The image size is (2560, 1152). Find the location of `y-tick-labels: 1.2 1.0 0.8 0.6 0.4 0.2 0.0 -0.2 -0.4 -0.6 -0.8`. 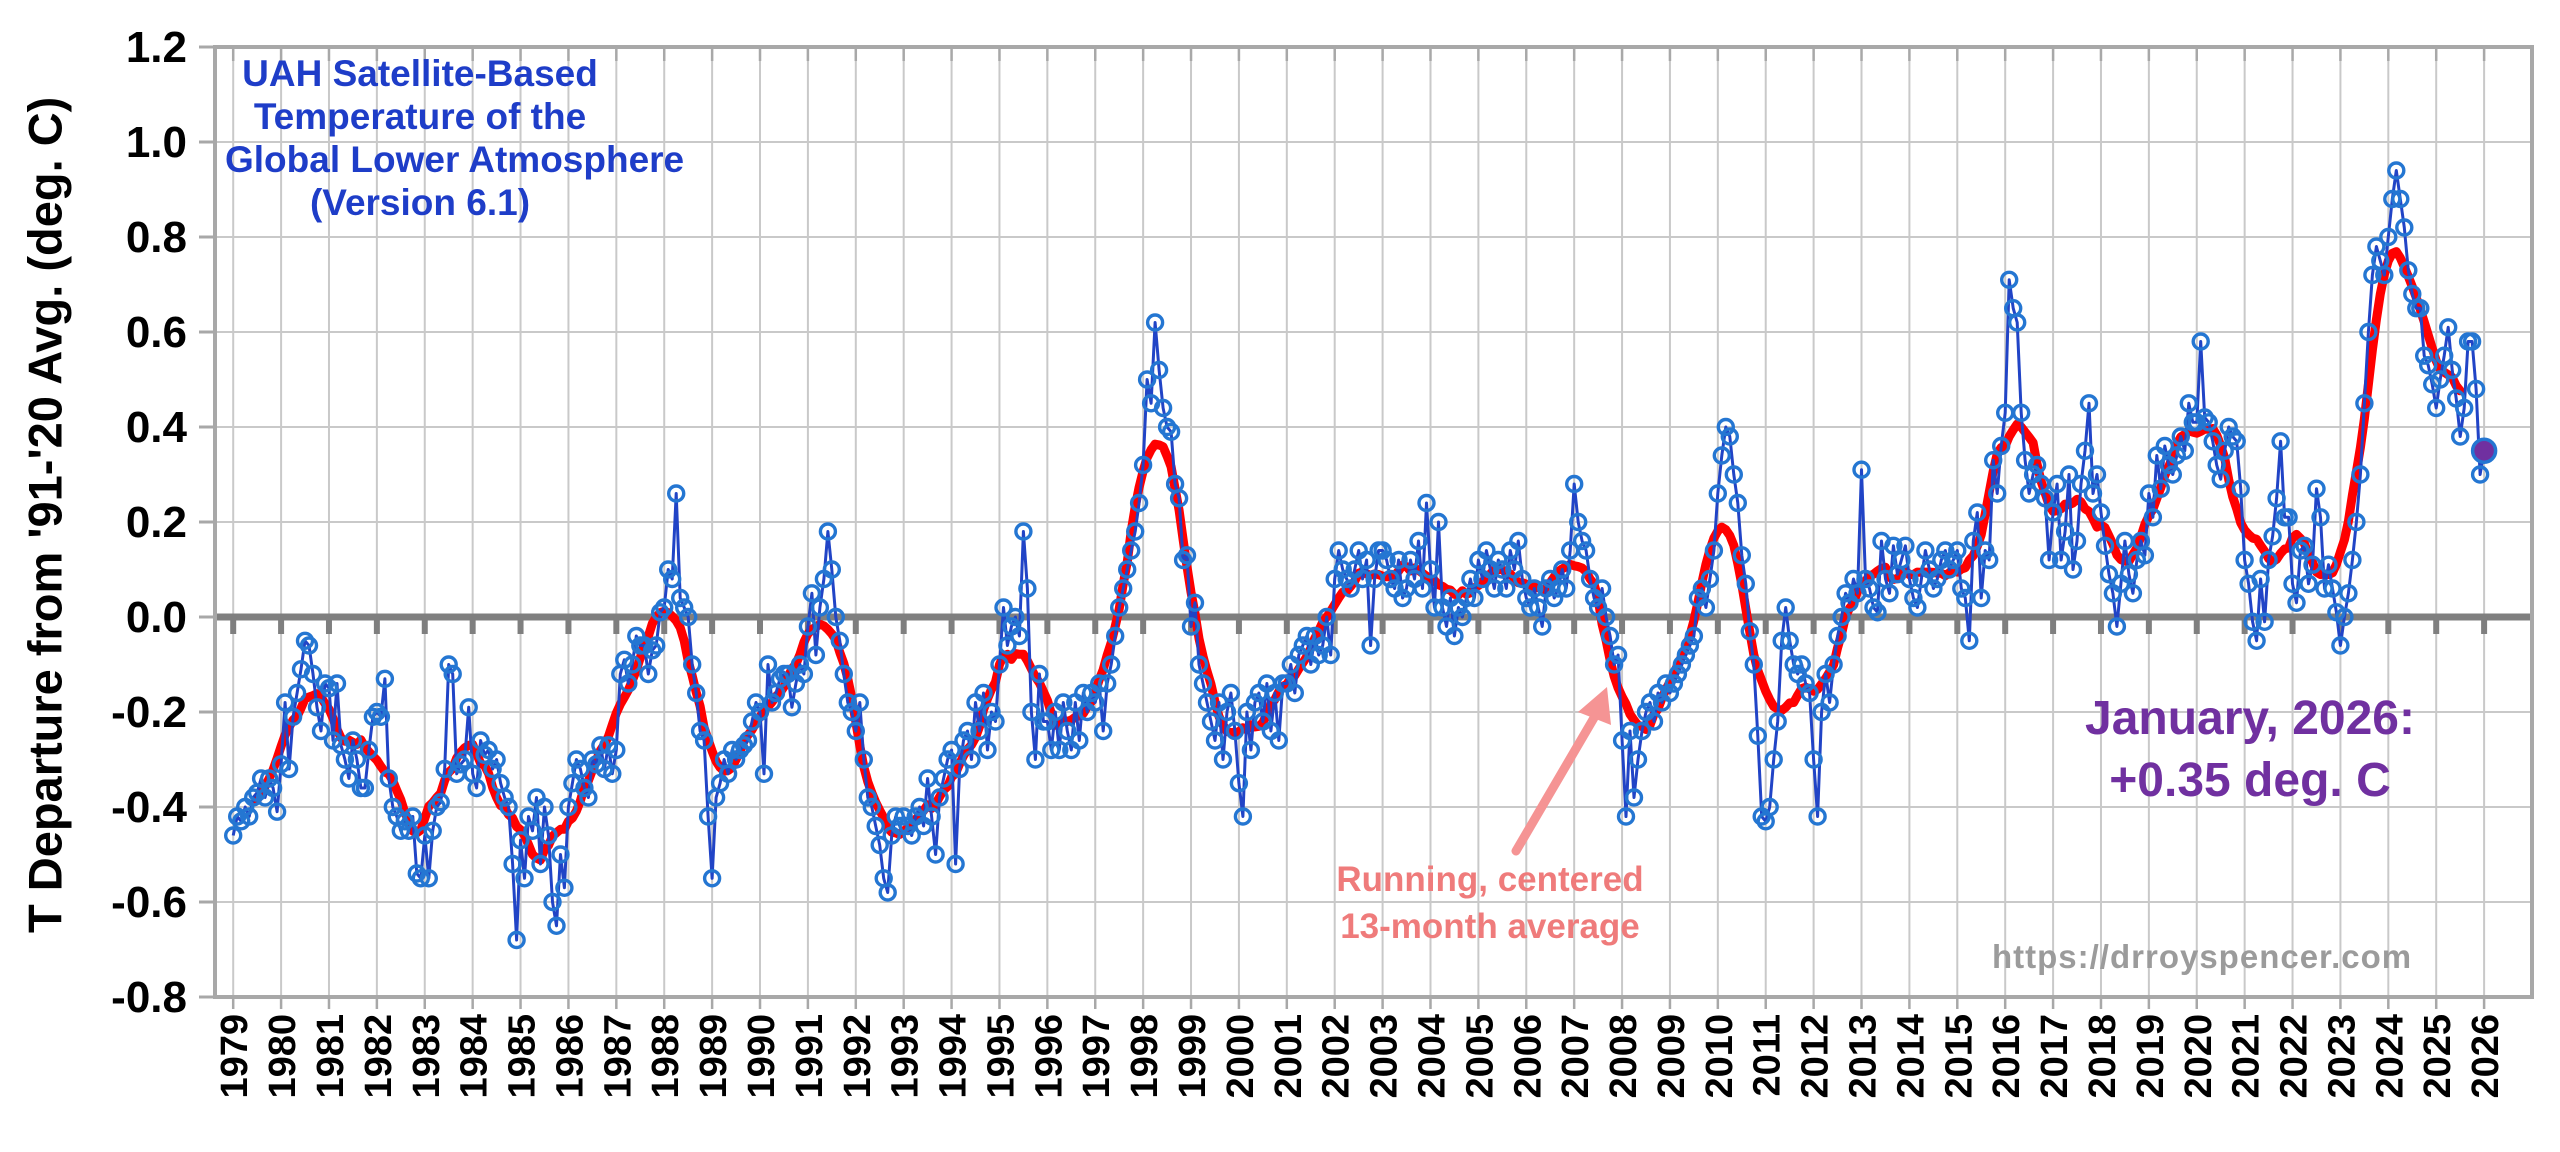

y-tick-labels: 1.2 1.0 0.8 0.6 0.4 0.2 0.0 -0.2 -0.4 -0.6 -0.8 is located at coordinates (149, 522).